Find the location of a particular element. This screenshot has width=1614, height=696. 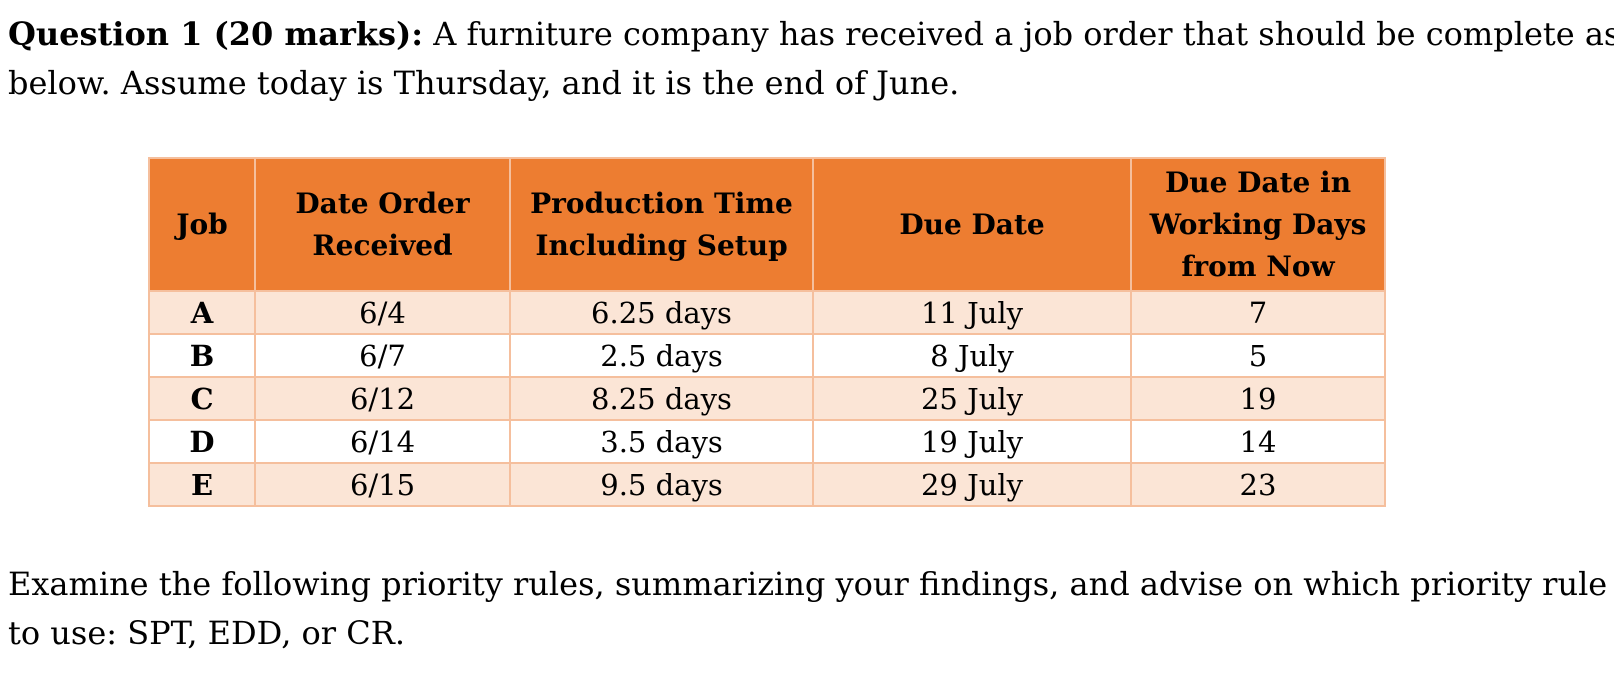

table-row-d: D 6/14 3.5 days 19 July 14 is located at coordinates (767, 441).